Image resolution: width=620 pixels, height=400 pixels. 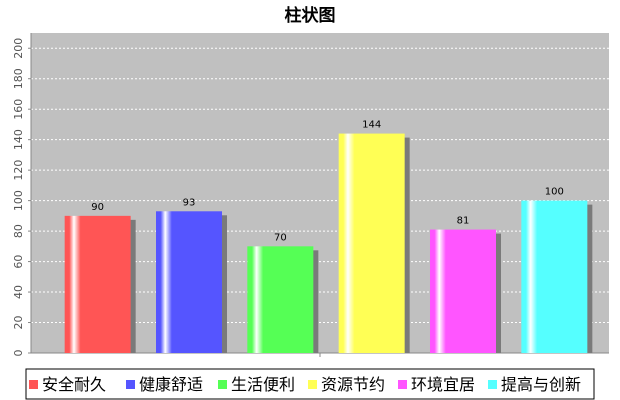 What do you see at coordinates (18, 231) in the screenshot?
I see `y-tick-label: 80` at bounding box center [18, 231].